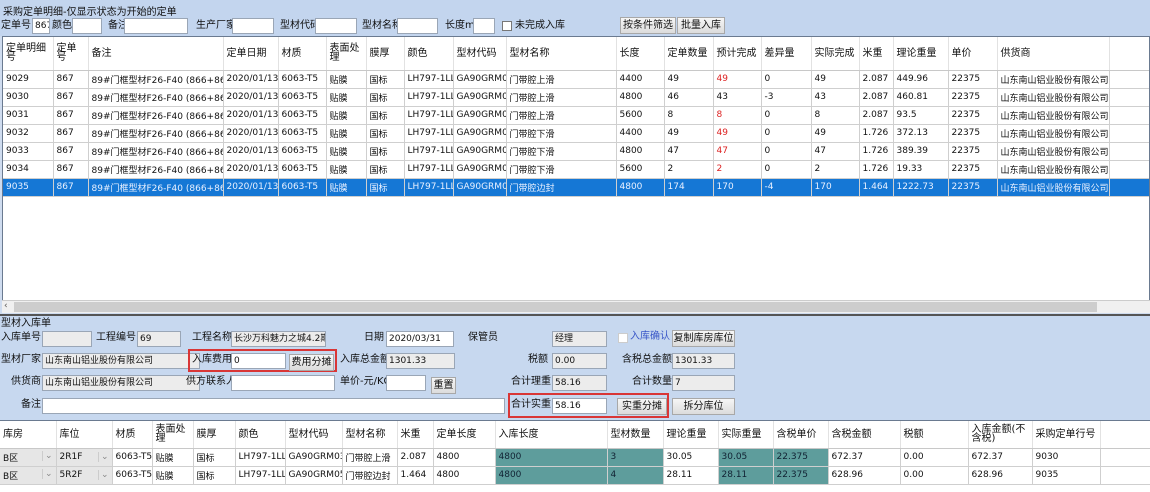  I want to click on column-header: 型材名称, so click(561, 54).